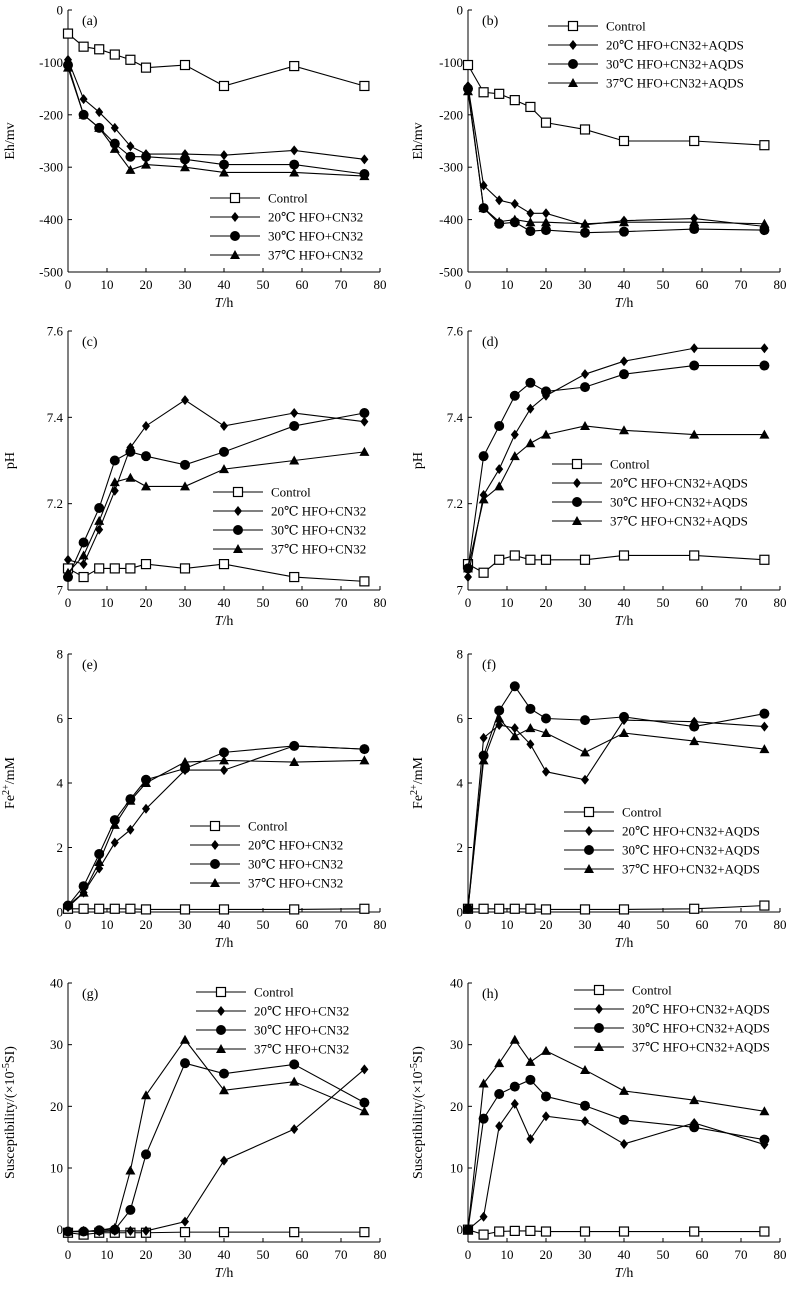  Describe the element at coordinates (456, 1044) in the screenshot. I see `y-tick-label: 30` at that location.